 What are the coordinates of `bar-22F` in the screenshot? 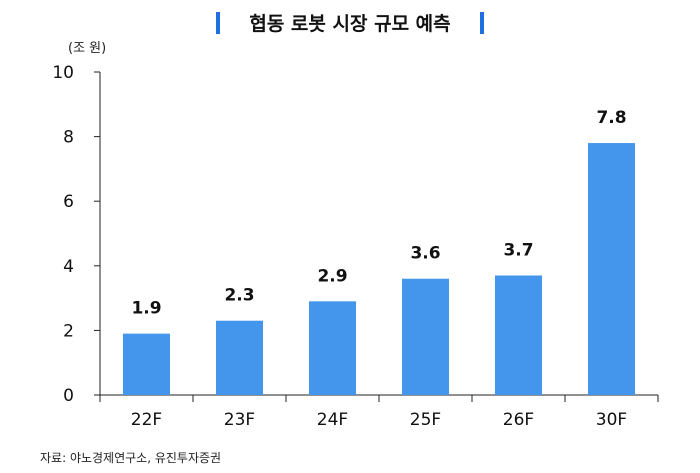 It's located at (146, 364).